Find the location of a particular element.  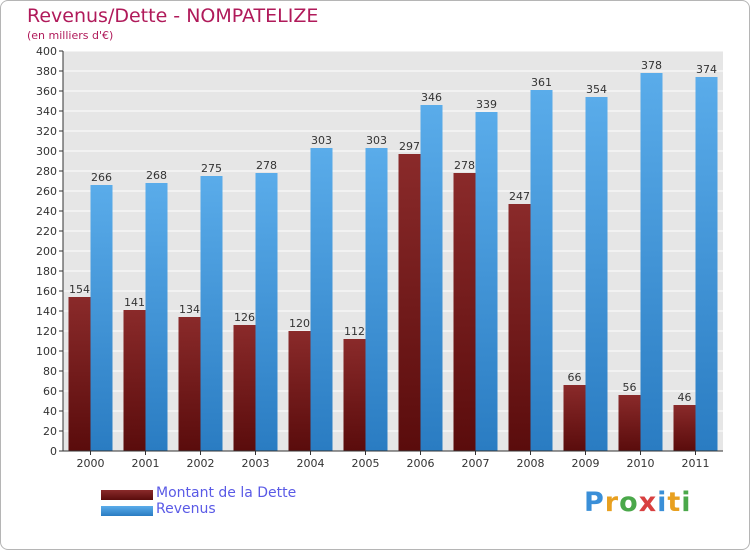

y-tick-label: 280 is located at coordinates (46, 171).